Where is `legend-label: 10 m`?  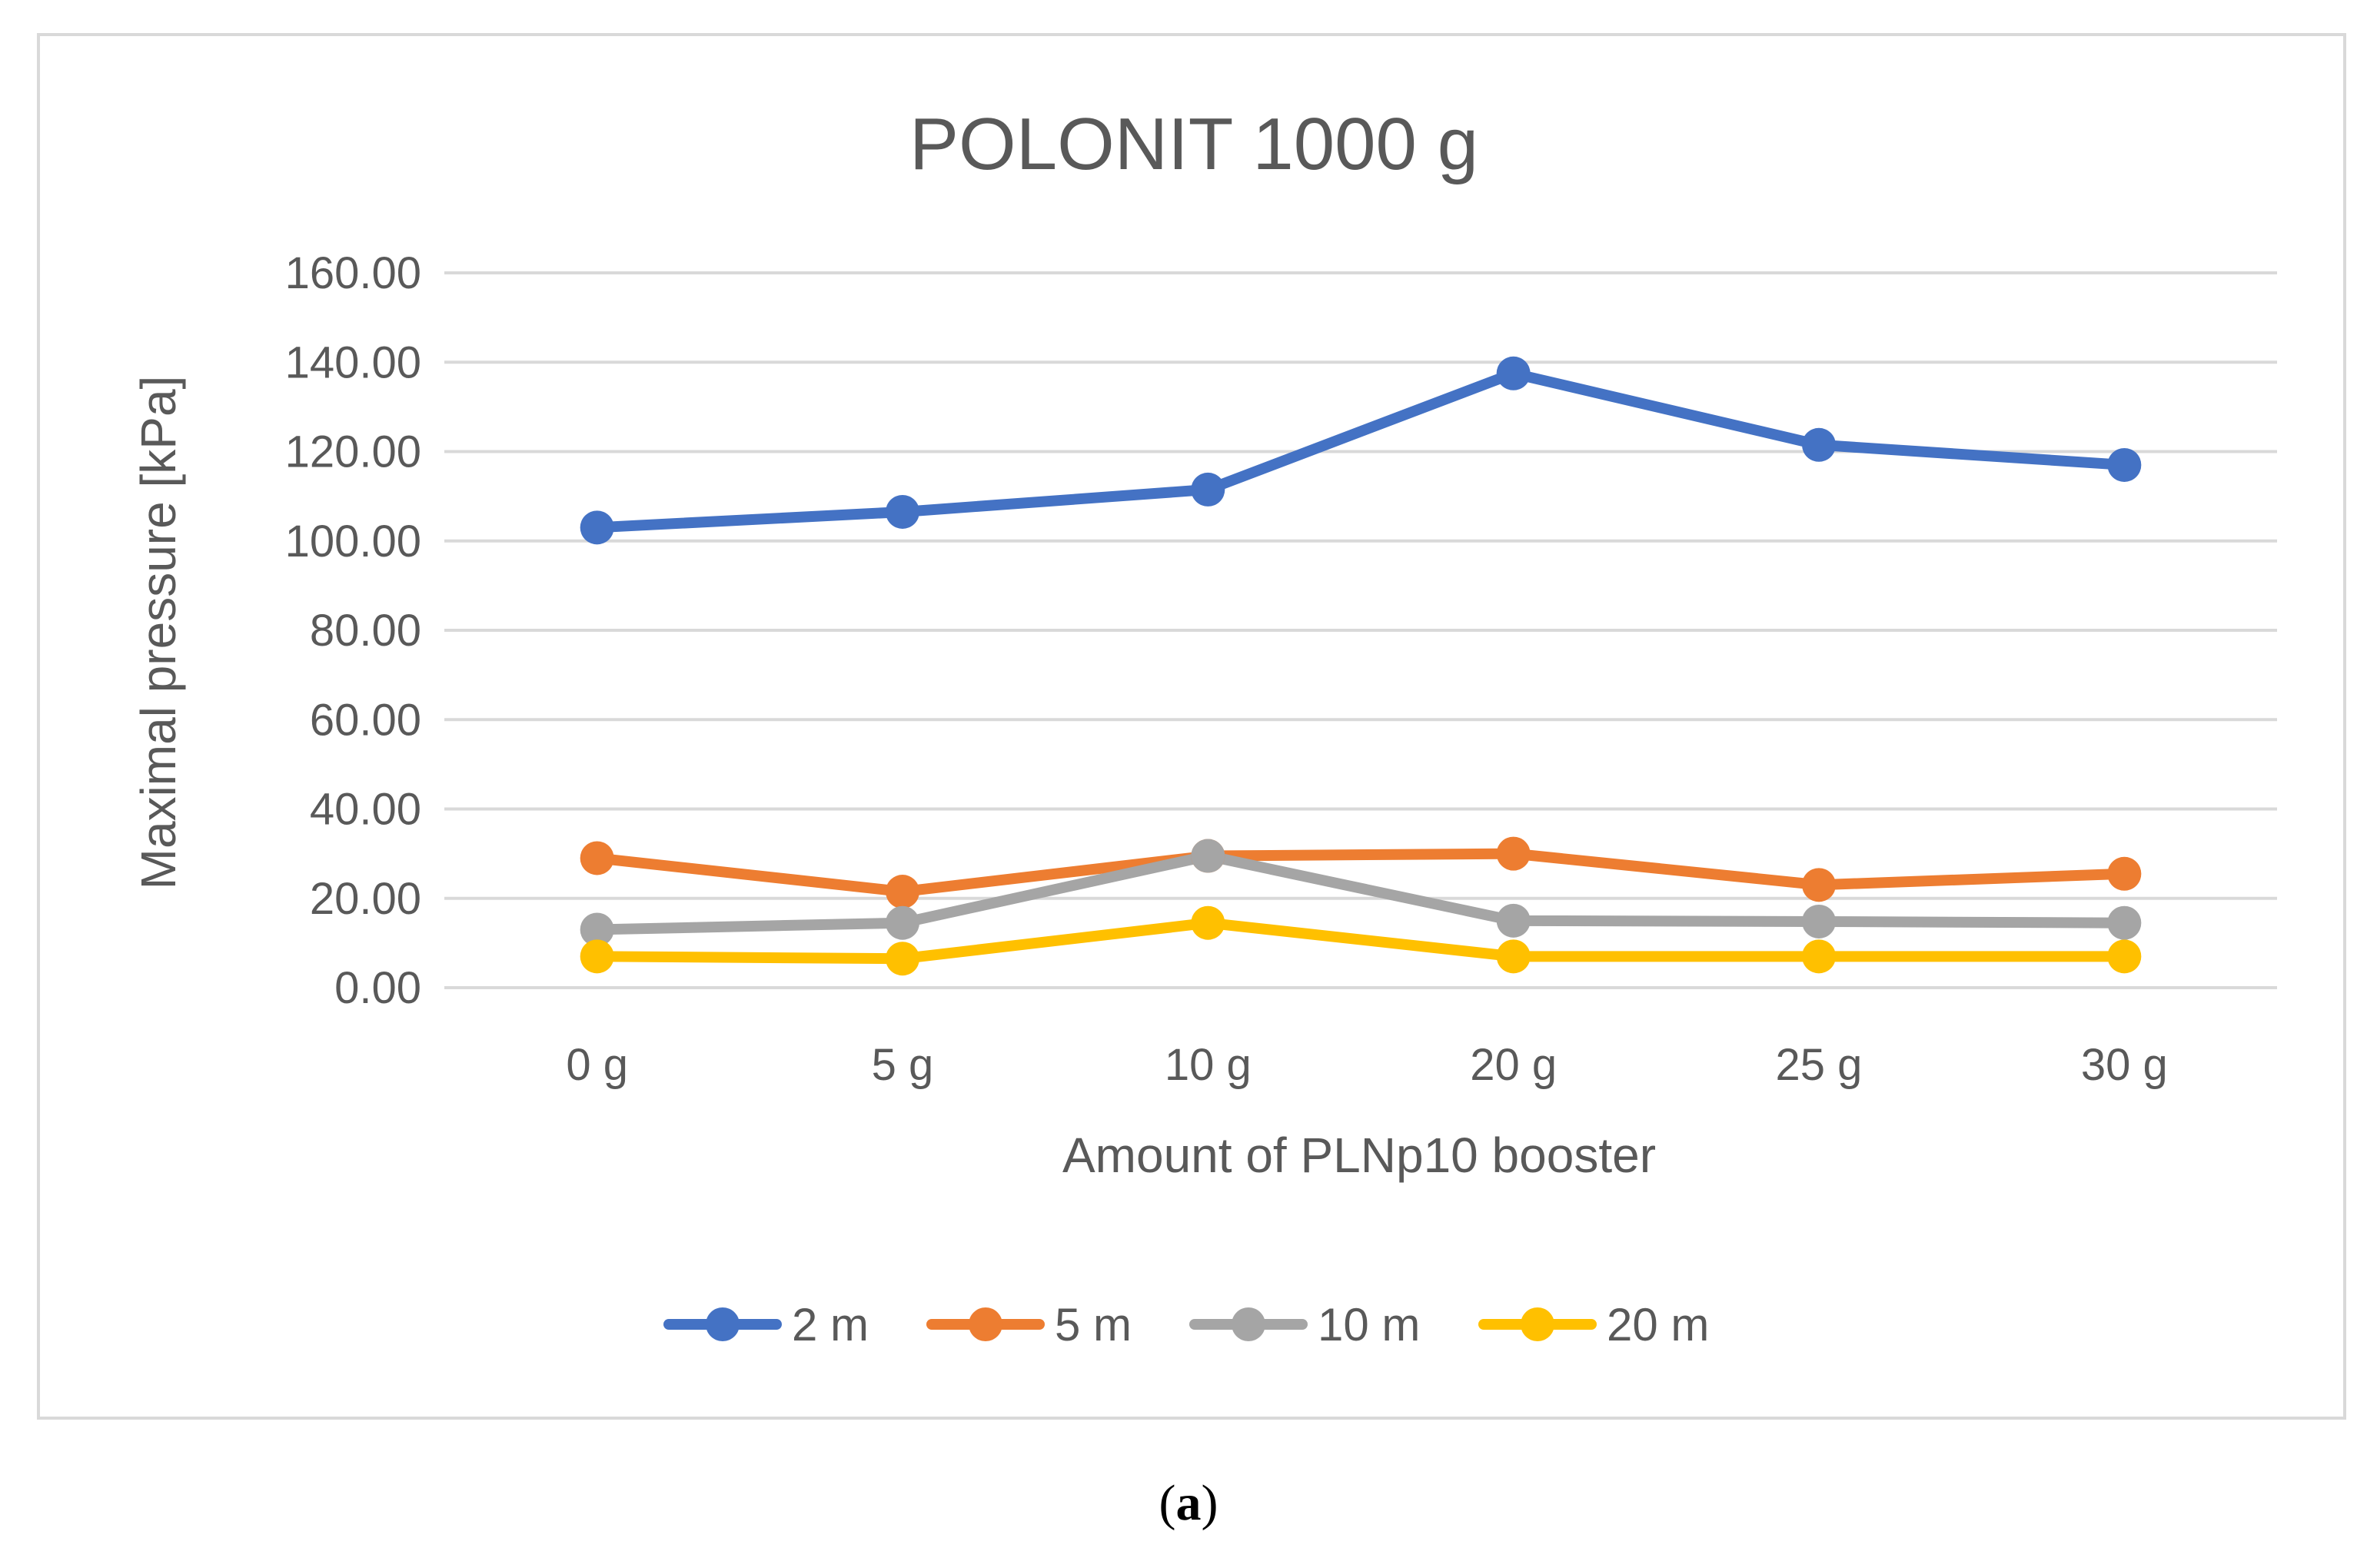 legend-label: 10 m is located at coordinates (1369, 1324).